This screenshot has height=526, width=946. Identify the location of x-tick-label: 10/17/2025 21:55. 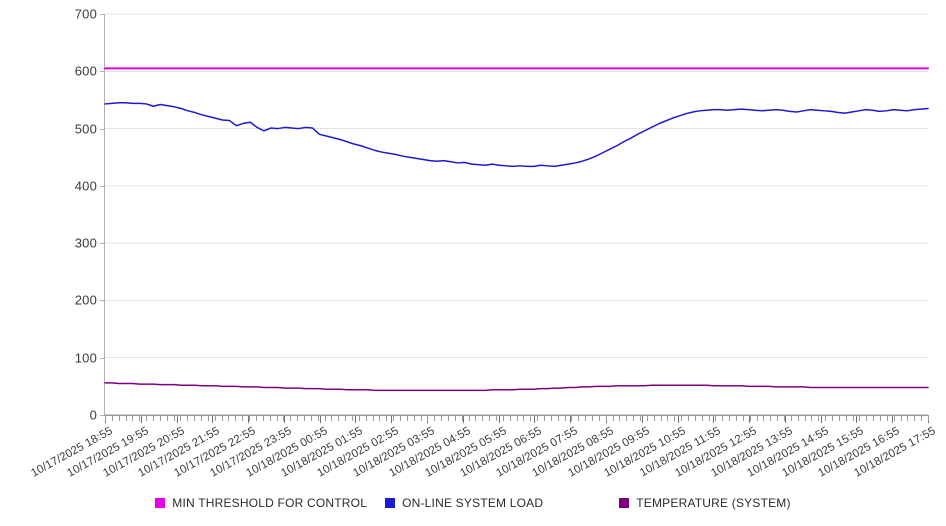
(179, 452).